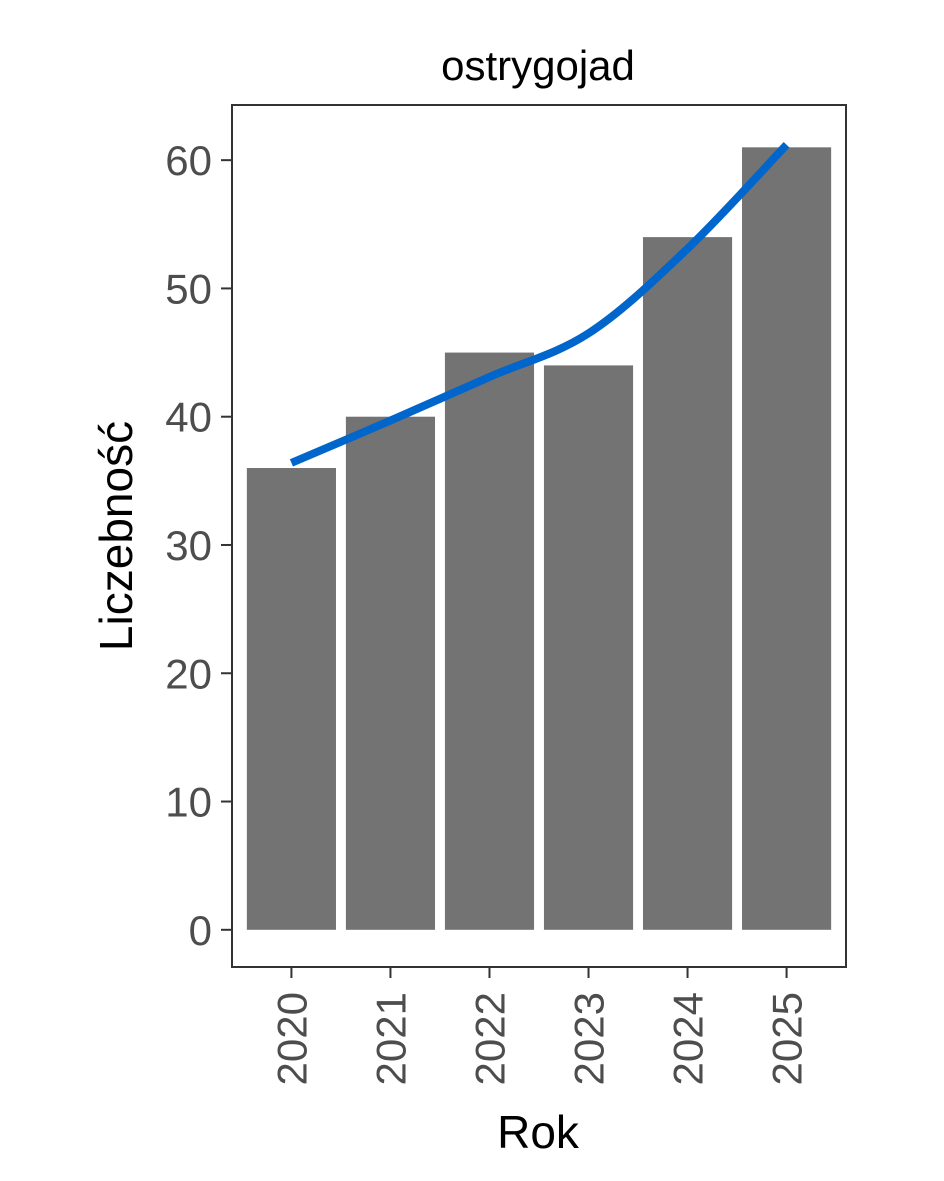  I want to click on y-tick-label: 50, so click(188, 288).